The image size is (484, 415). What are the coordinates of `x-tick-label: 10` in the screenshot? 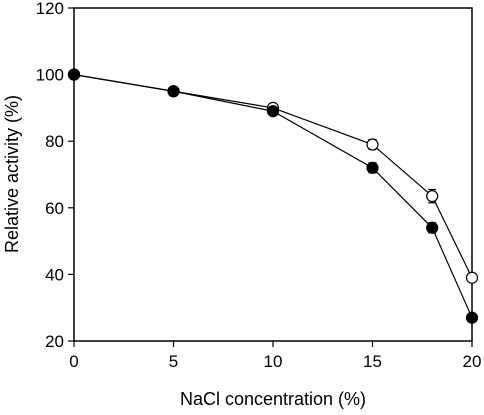 It's located at (273, 361).